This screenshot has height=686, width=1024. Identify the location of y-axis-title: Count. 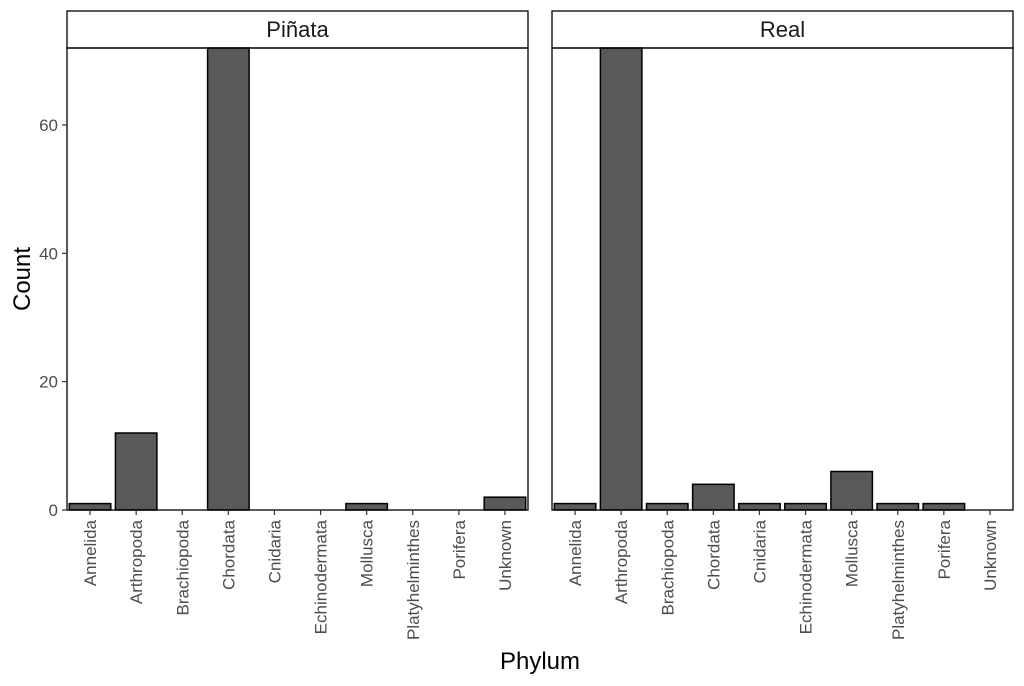
(22, 279).